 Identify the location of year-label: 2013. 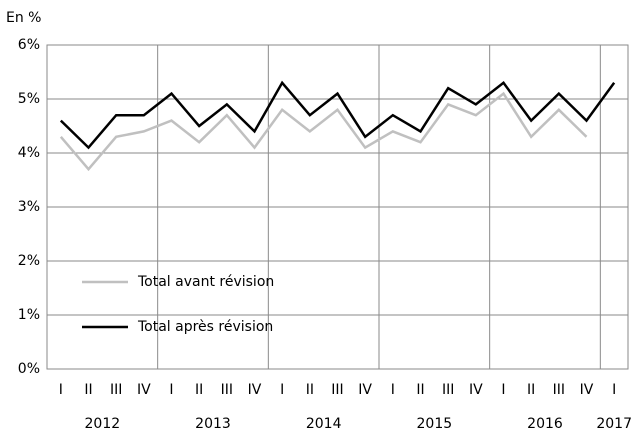
(213, 424).